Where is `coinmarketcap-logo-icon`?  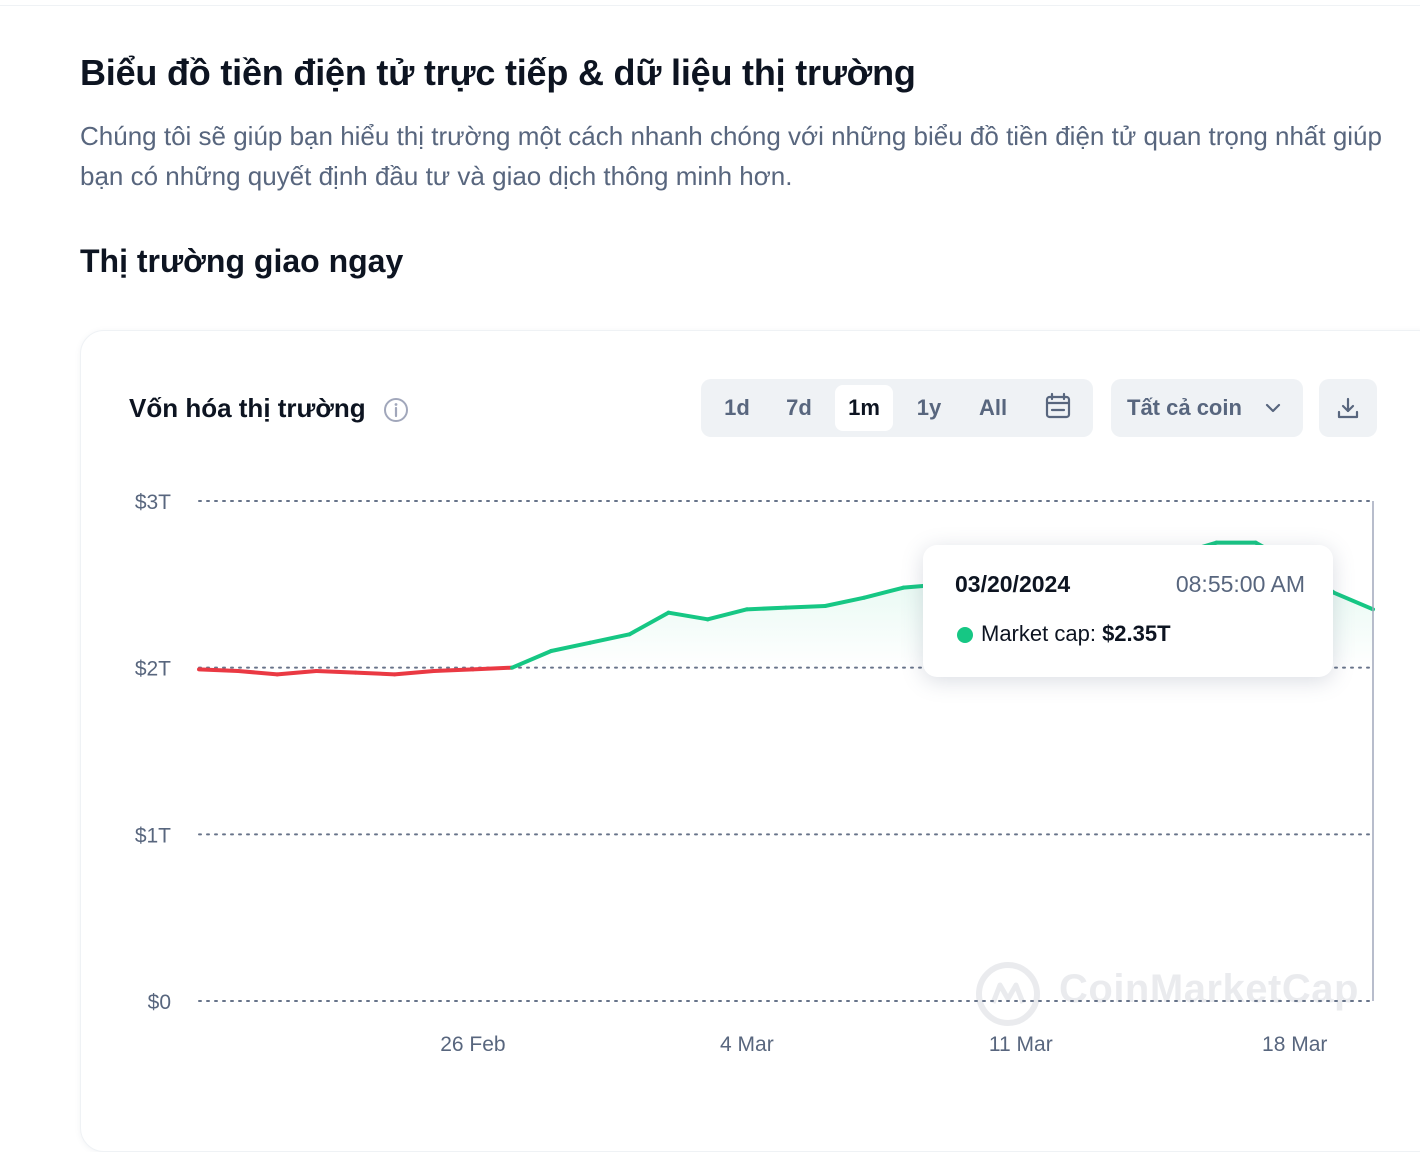 coinmarketcap-logo-icon is located at coordinates (1008, 994).